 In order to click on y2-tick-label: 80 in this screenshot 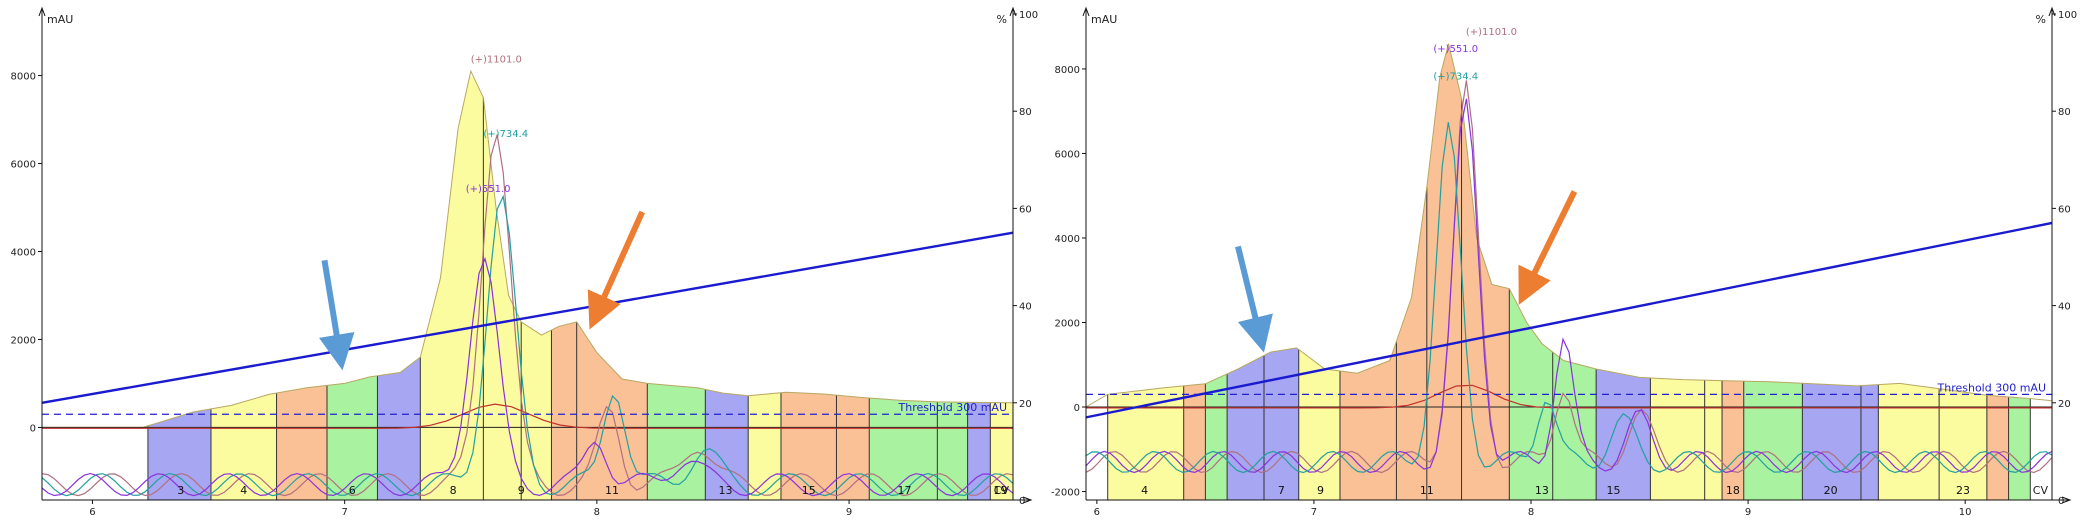, I will do `click(2064, 112)`.